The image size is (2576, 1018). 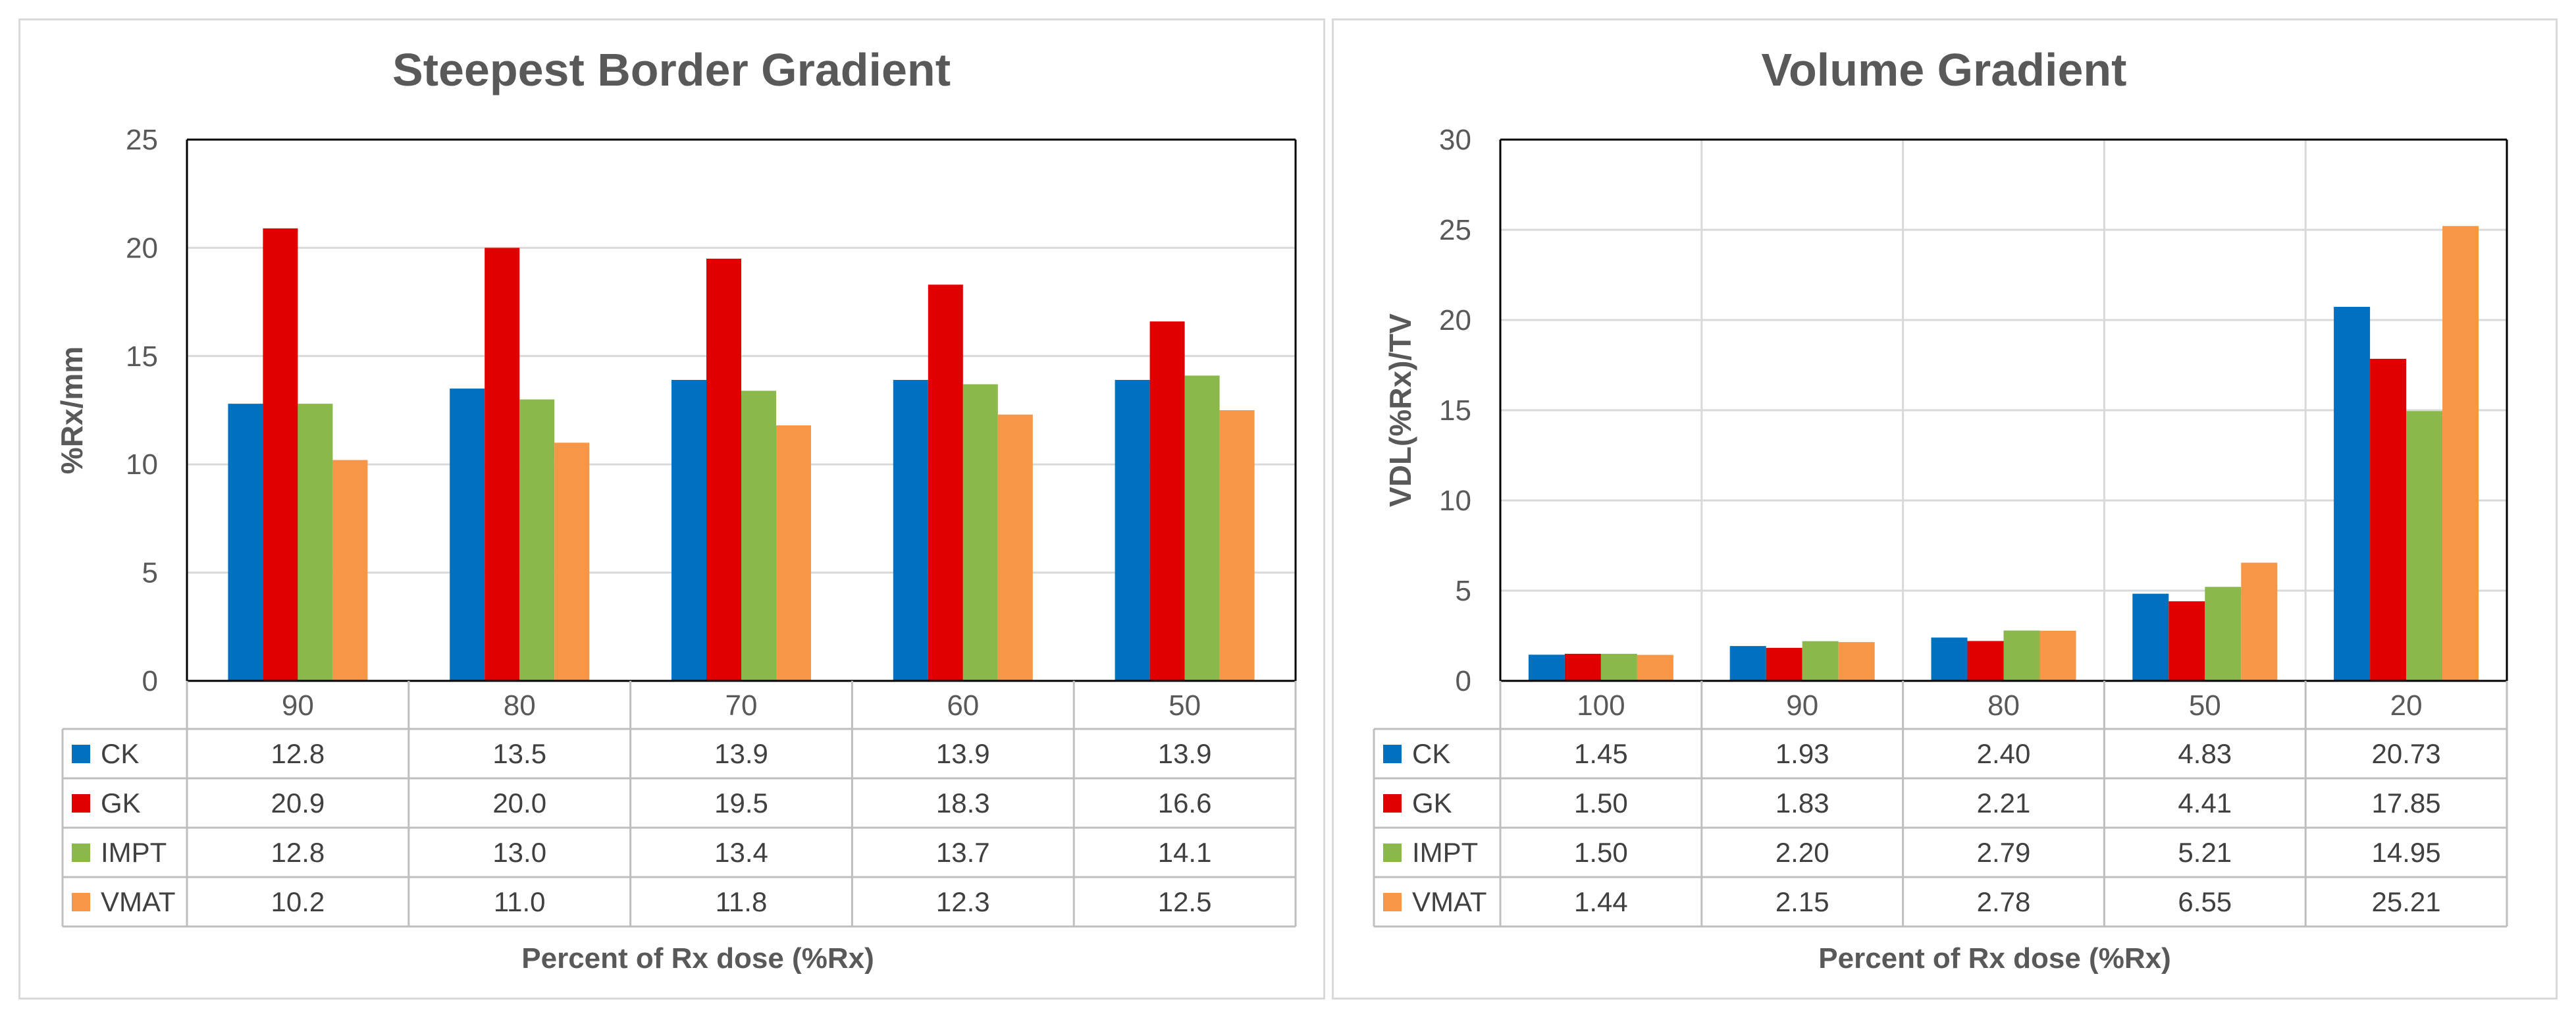 I want to click on data-cell: 1.50, so click(x=1601, y=853).